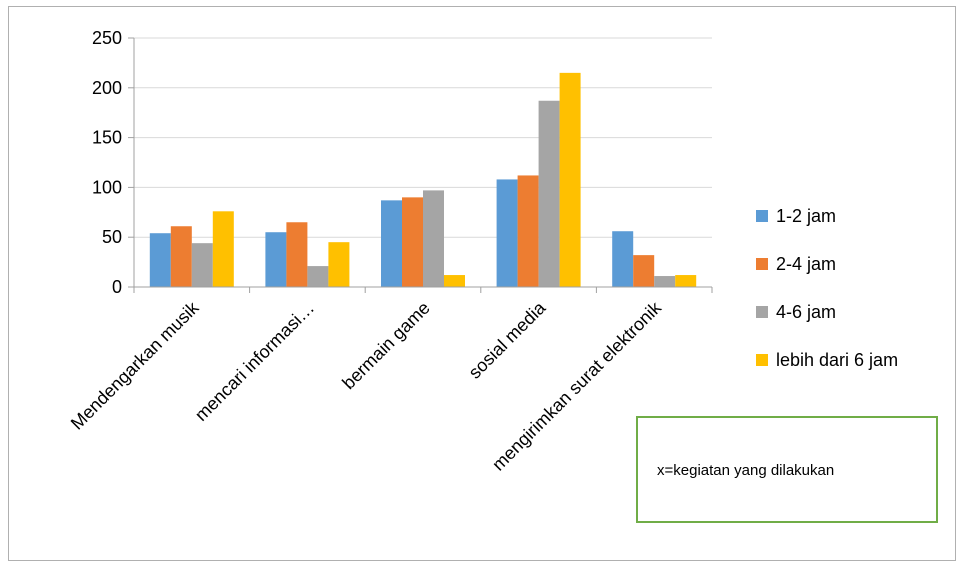 This screenshot has height=563, width=959. I want to click on legend-label: 2-4 jam, so click(806, 264).